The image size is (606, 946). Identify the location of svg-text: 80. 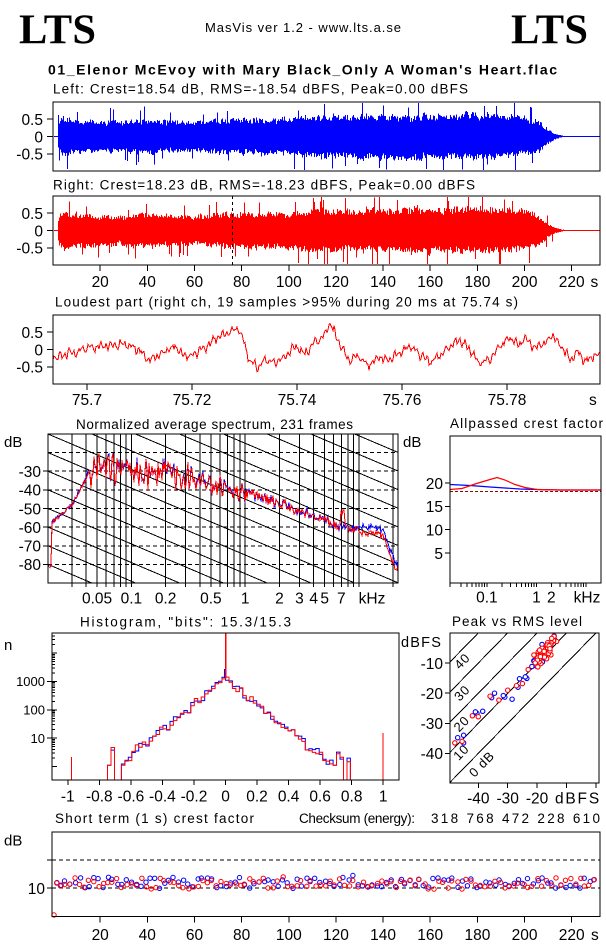
(242, 282).